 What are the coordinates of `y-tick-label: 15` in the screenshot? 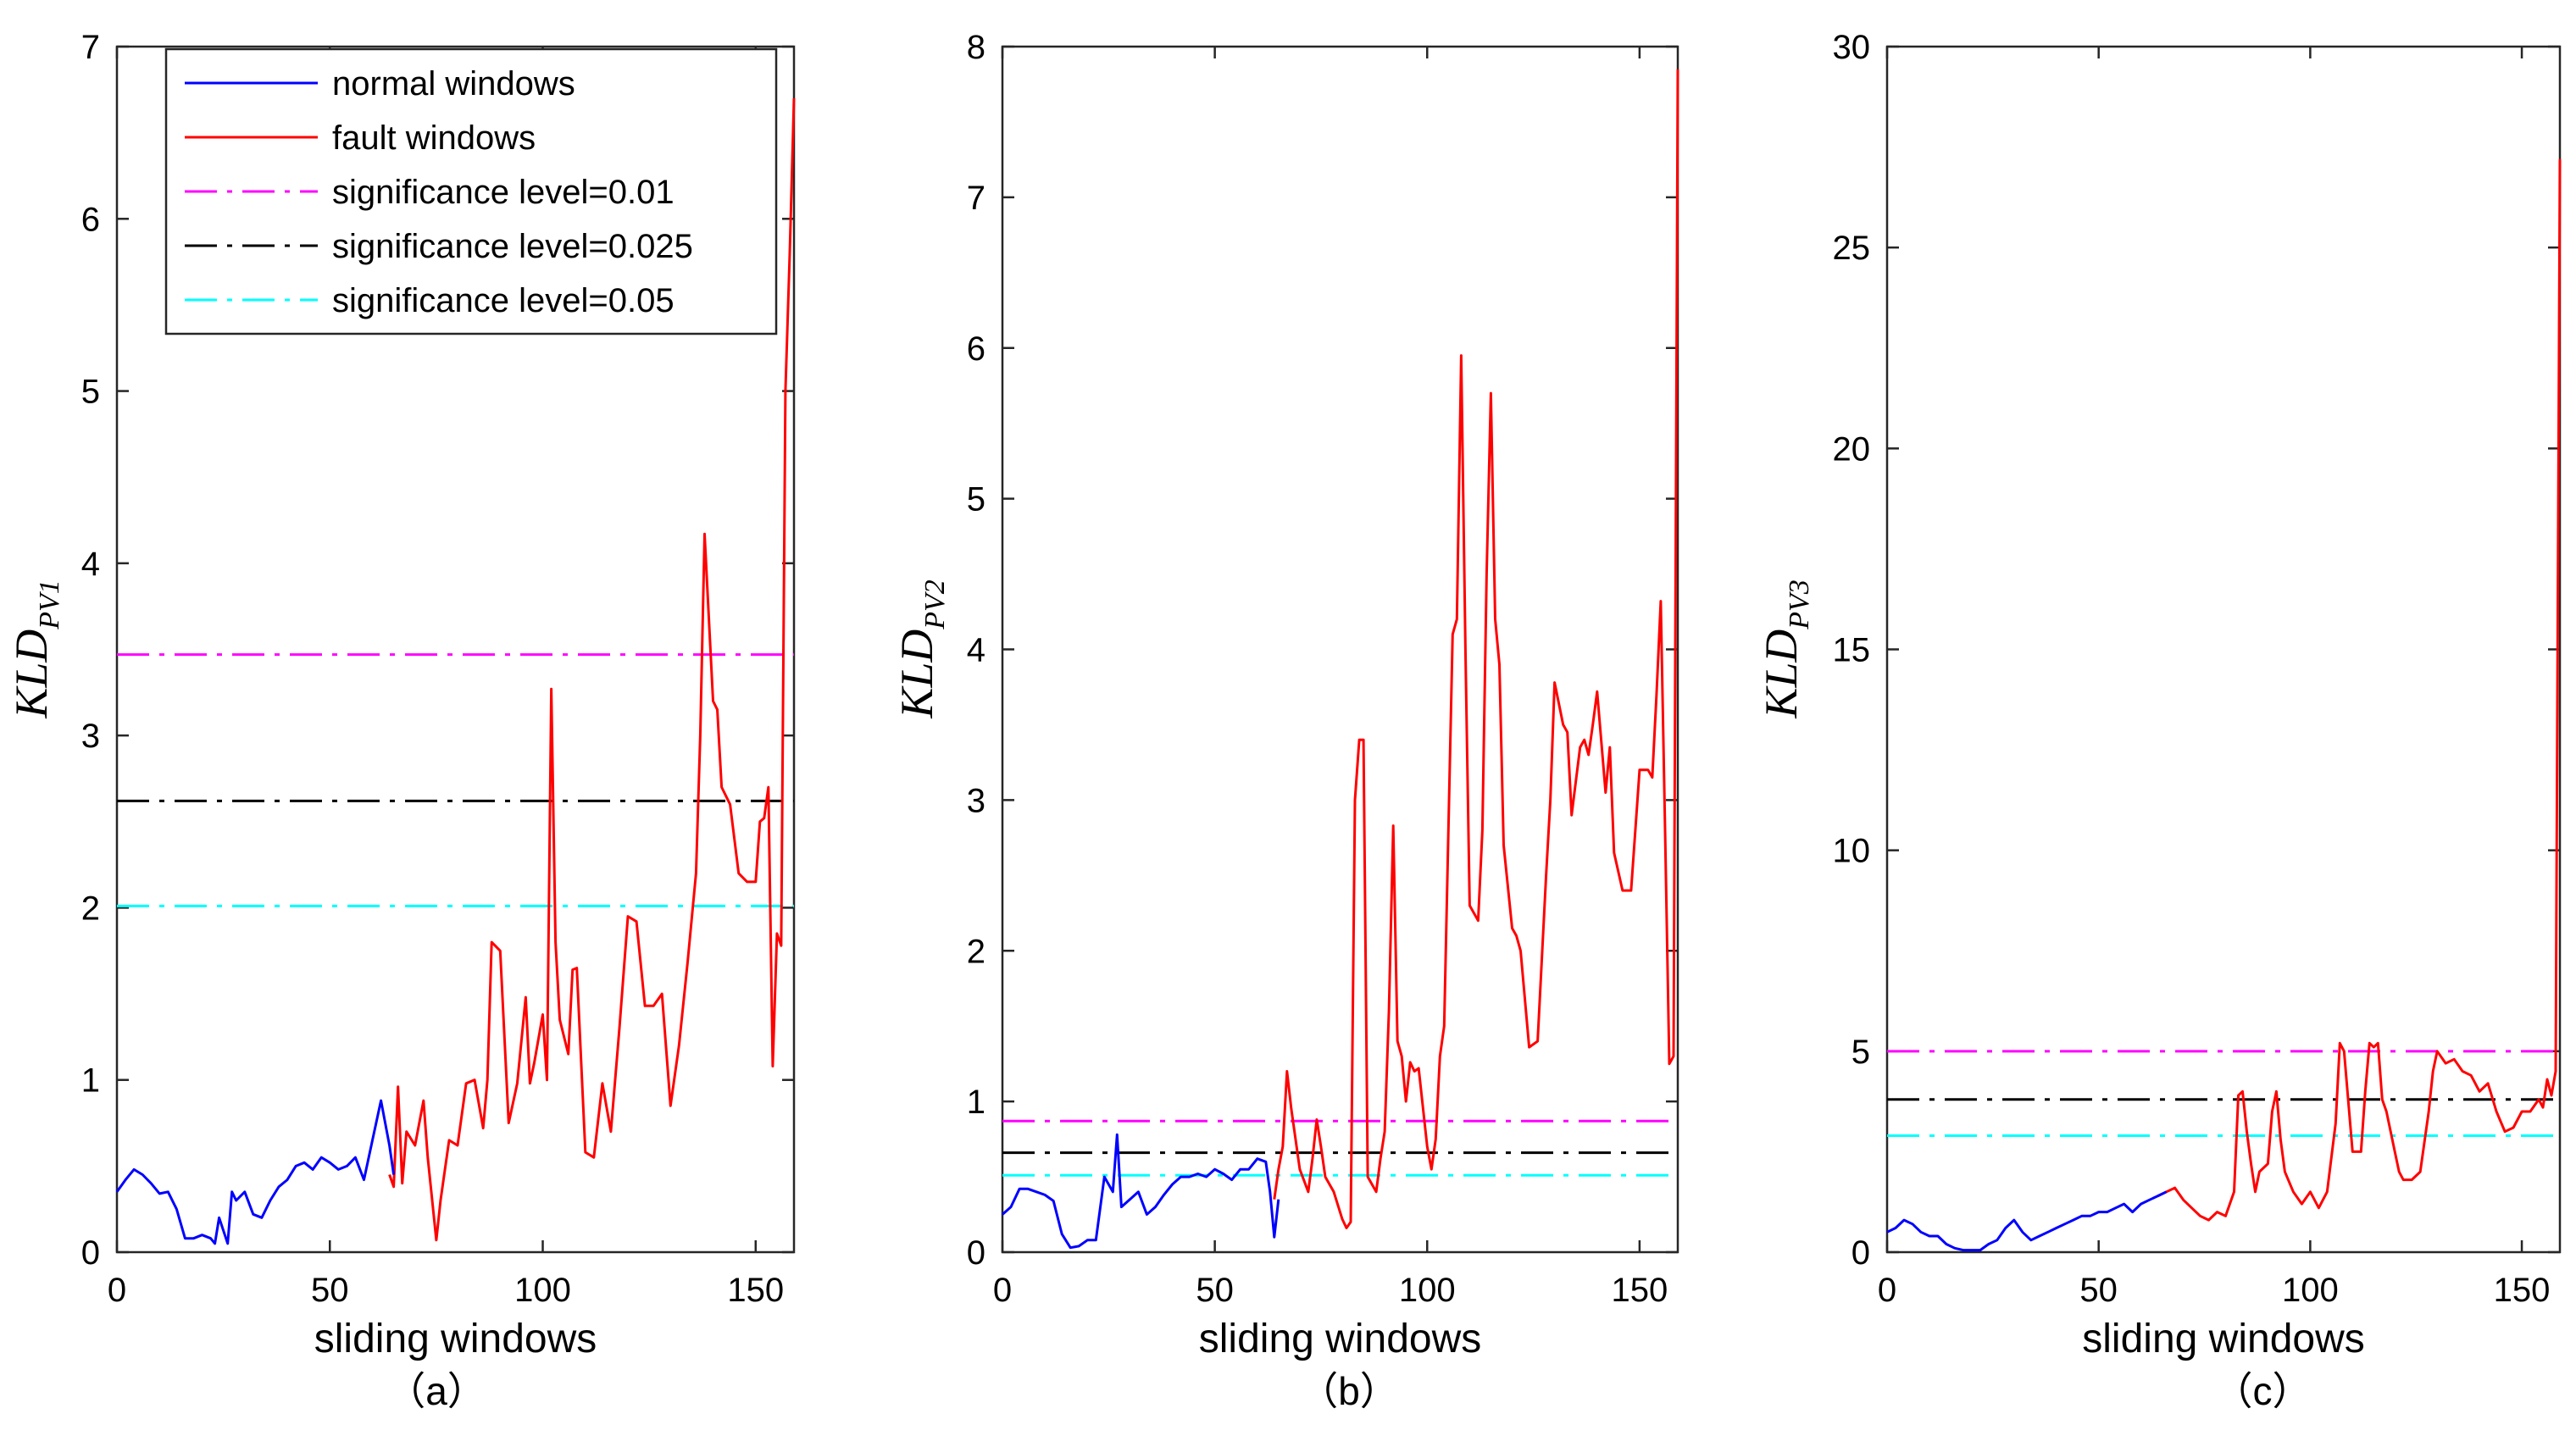 It's located at (1852, 650).